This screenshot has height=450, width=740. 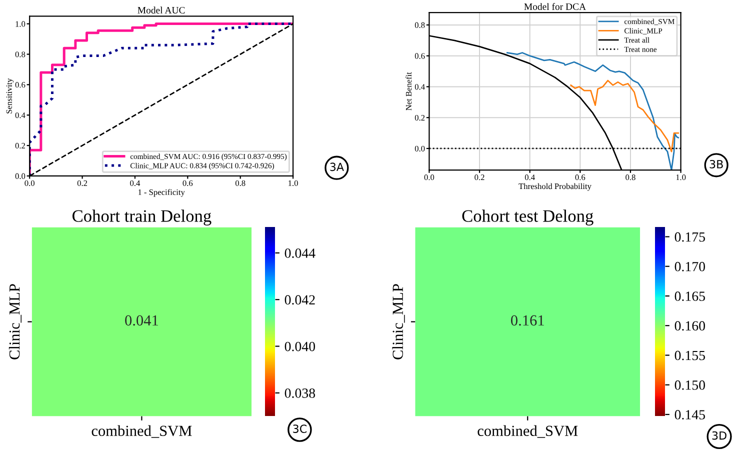 What do you see at coordinates (337, 167) in the screenshot?
I see `text: 3A` at bounding box center [337, 167].